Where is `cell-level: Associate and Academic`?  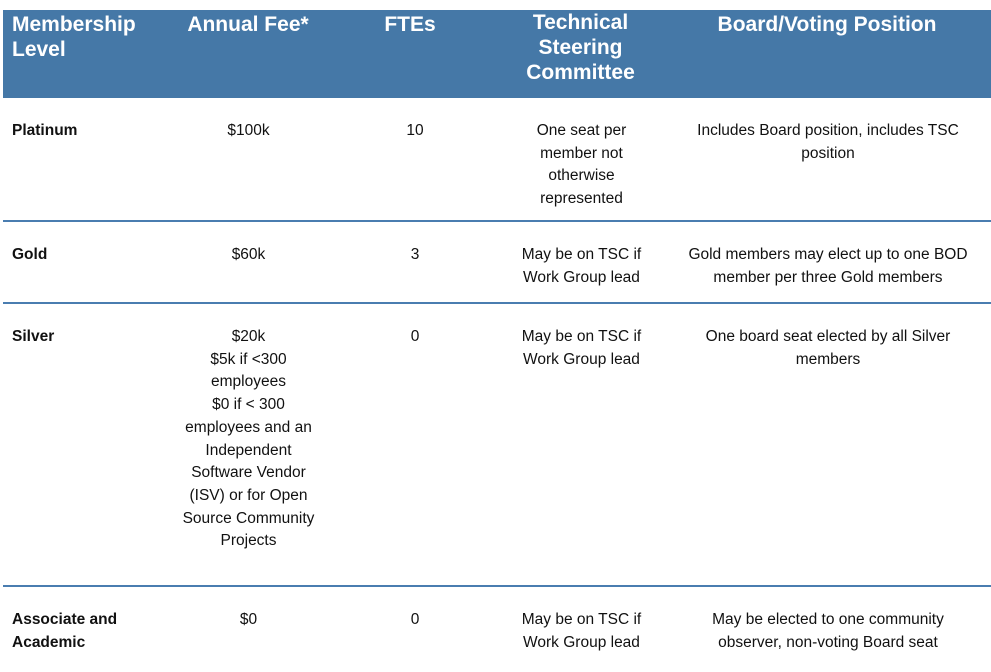
cell-level: Associate and Academic is located at coordinates (65, 631).